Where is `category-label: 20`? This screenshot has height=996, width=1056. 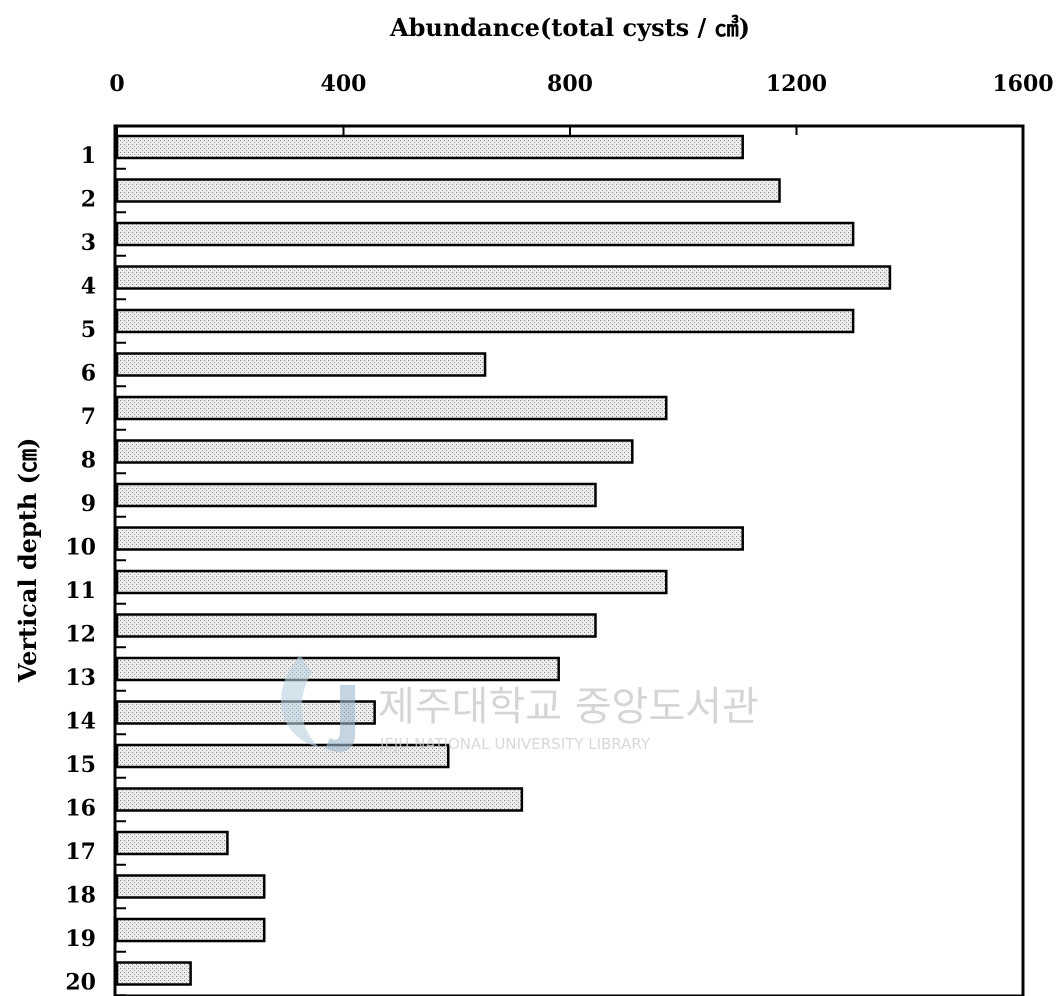 category-label: 20 is located at coordinates (80, 983).